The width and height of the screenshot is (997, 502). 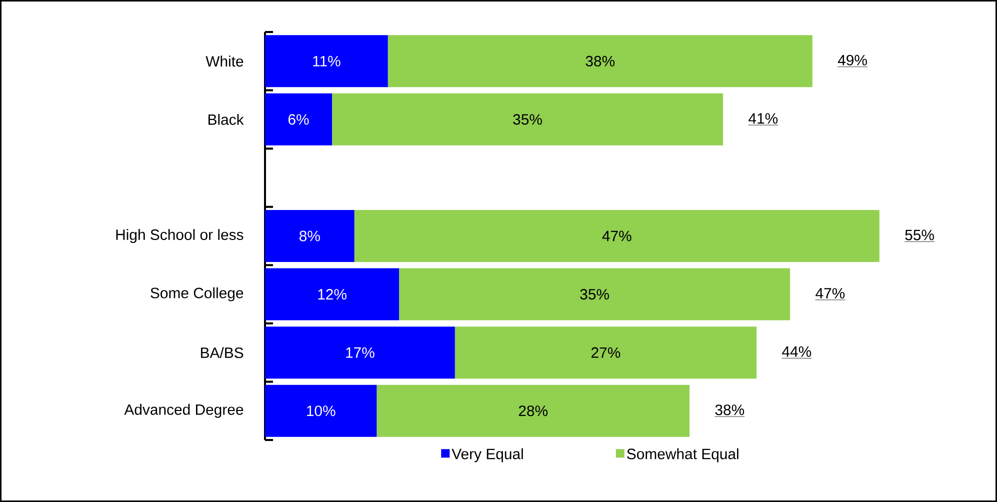 I want to click on data-label: 38%, so click(x=600, y=61).